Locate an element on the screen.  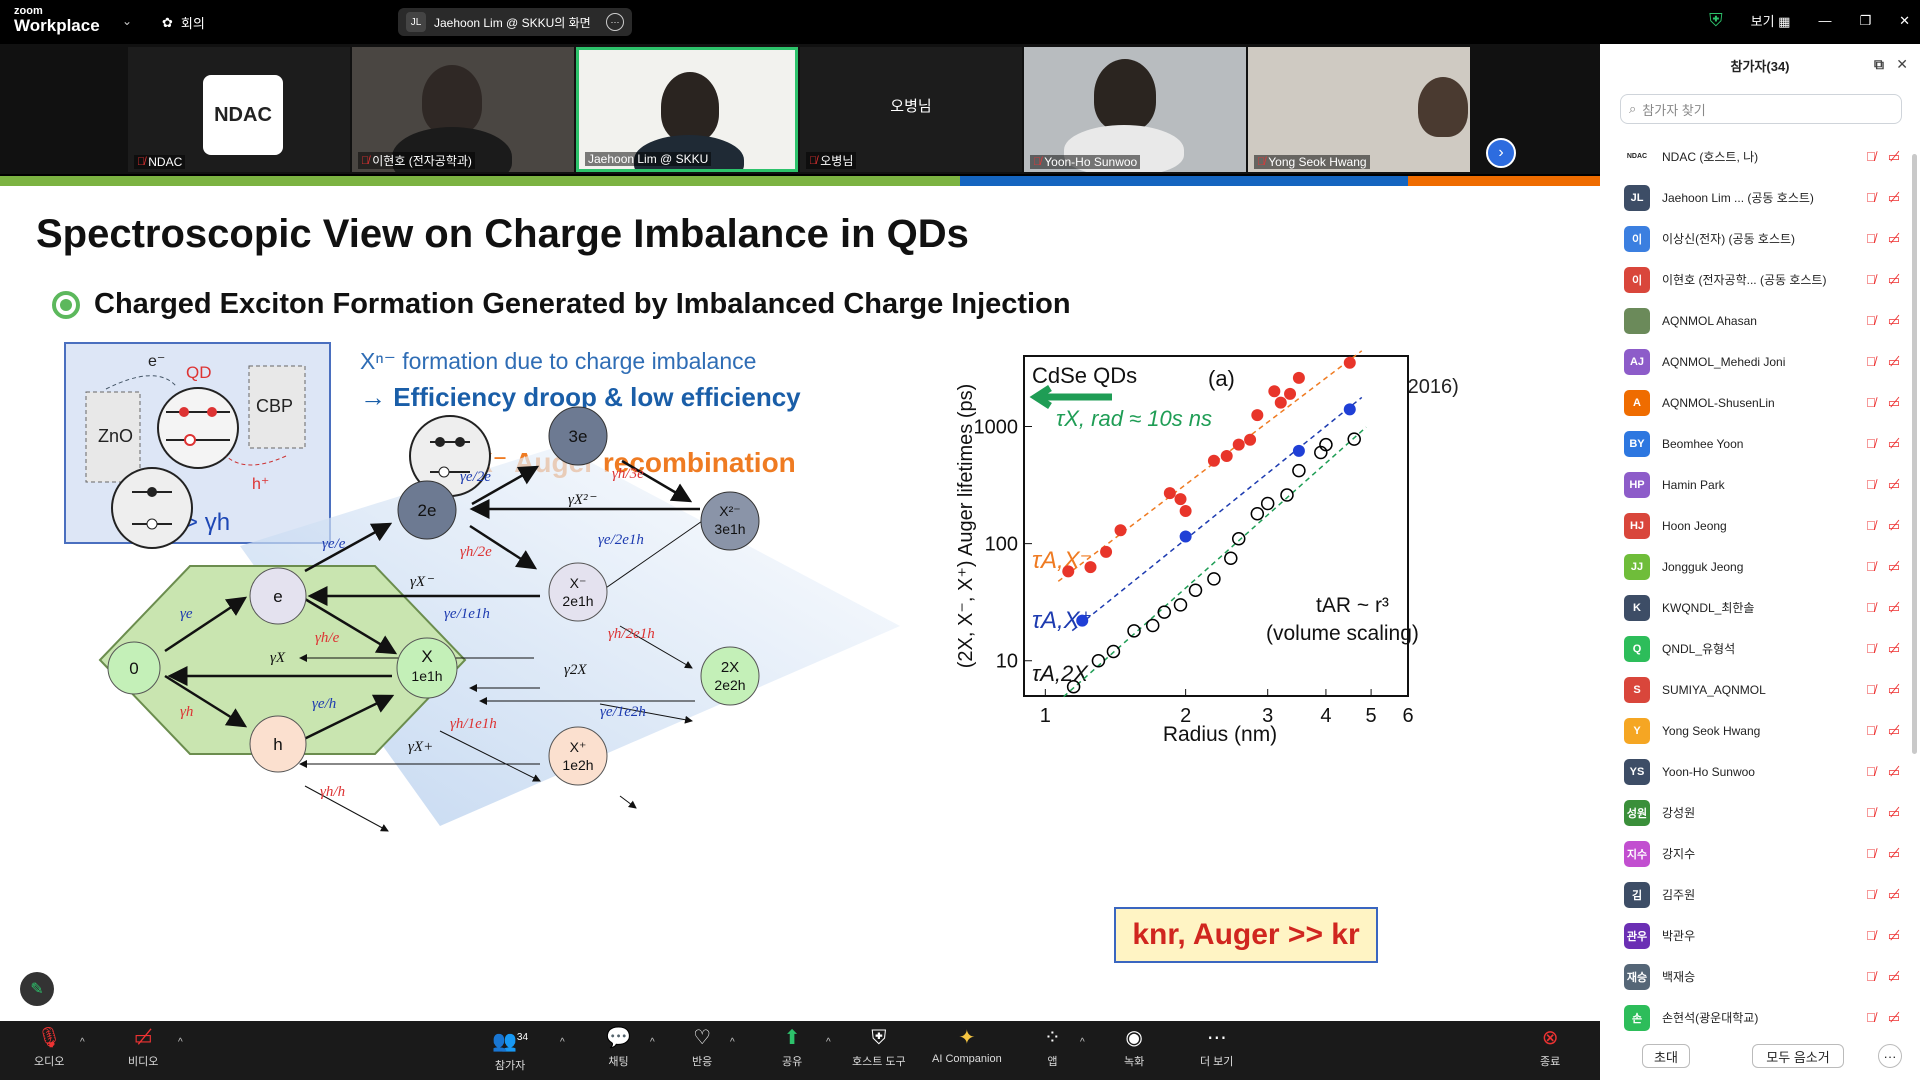
scrollbar is located at coordinates (1914, 454).